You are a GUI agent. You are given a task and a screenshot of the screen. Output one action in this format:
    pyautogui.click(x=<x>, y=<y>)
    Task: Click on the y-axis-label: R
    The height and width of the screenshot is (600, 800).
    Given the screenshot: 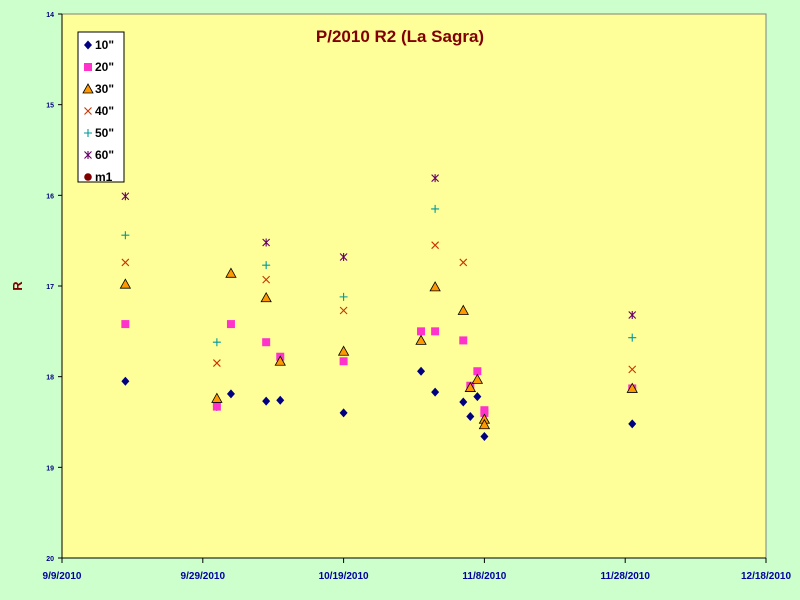 What is the action you would take?
    pyautogui.click(x=17, y=286)
    